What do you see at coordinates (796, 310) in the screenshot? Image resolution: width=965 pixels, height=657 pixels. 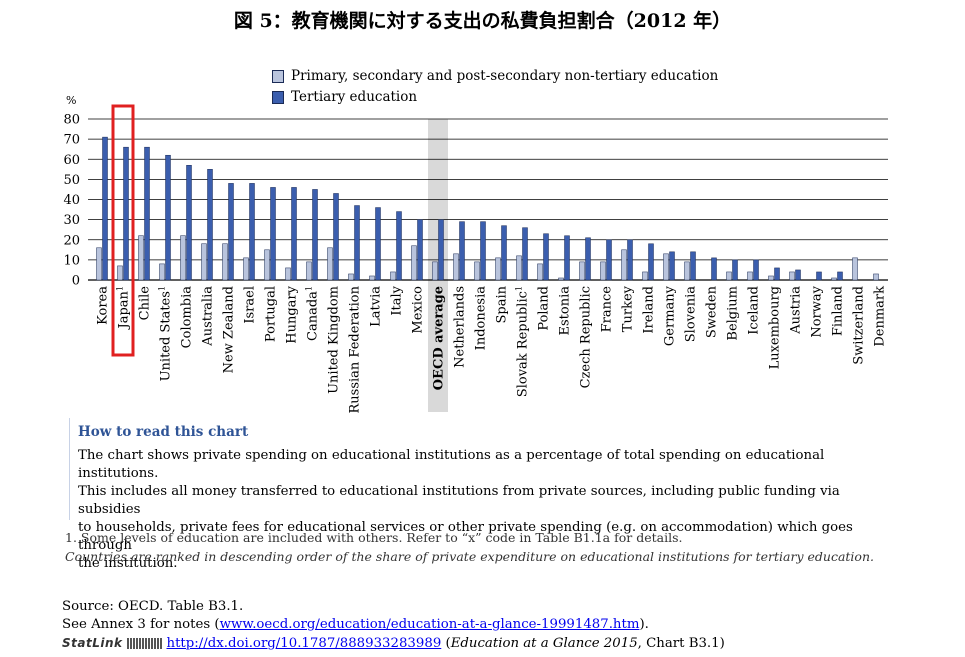 I see `category-label: Austria` at bounding box center [796, 310].